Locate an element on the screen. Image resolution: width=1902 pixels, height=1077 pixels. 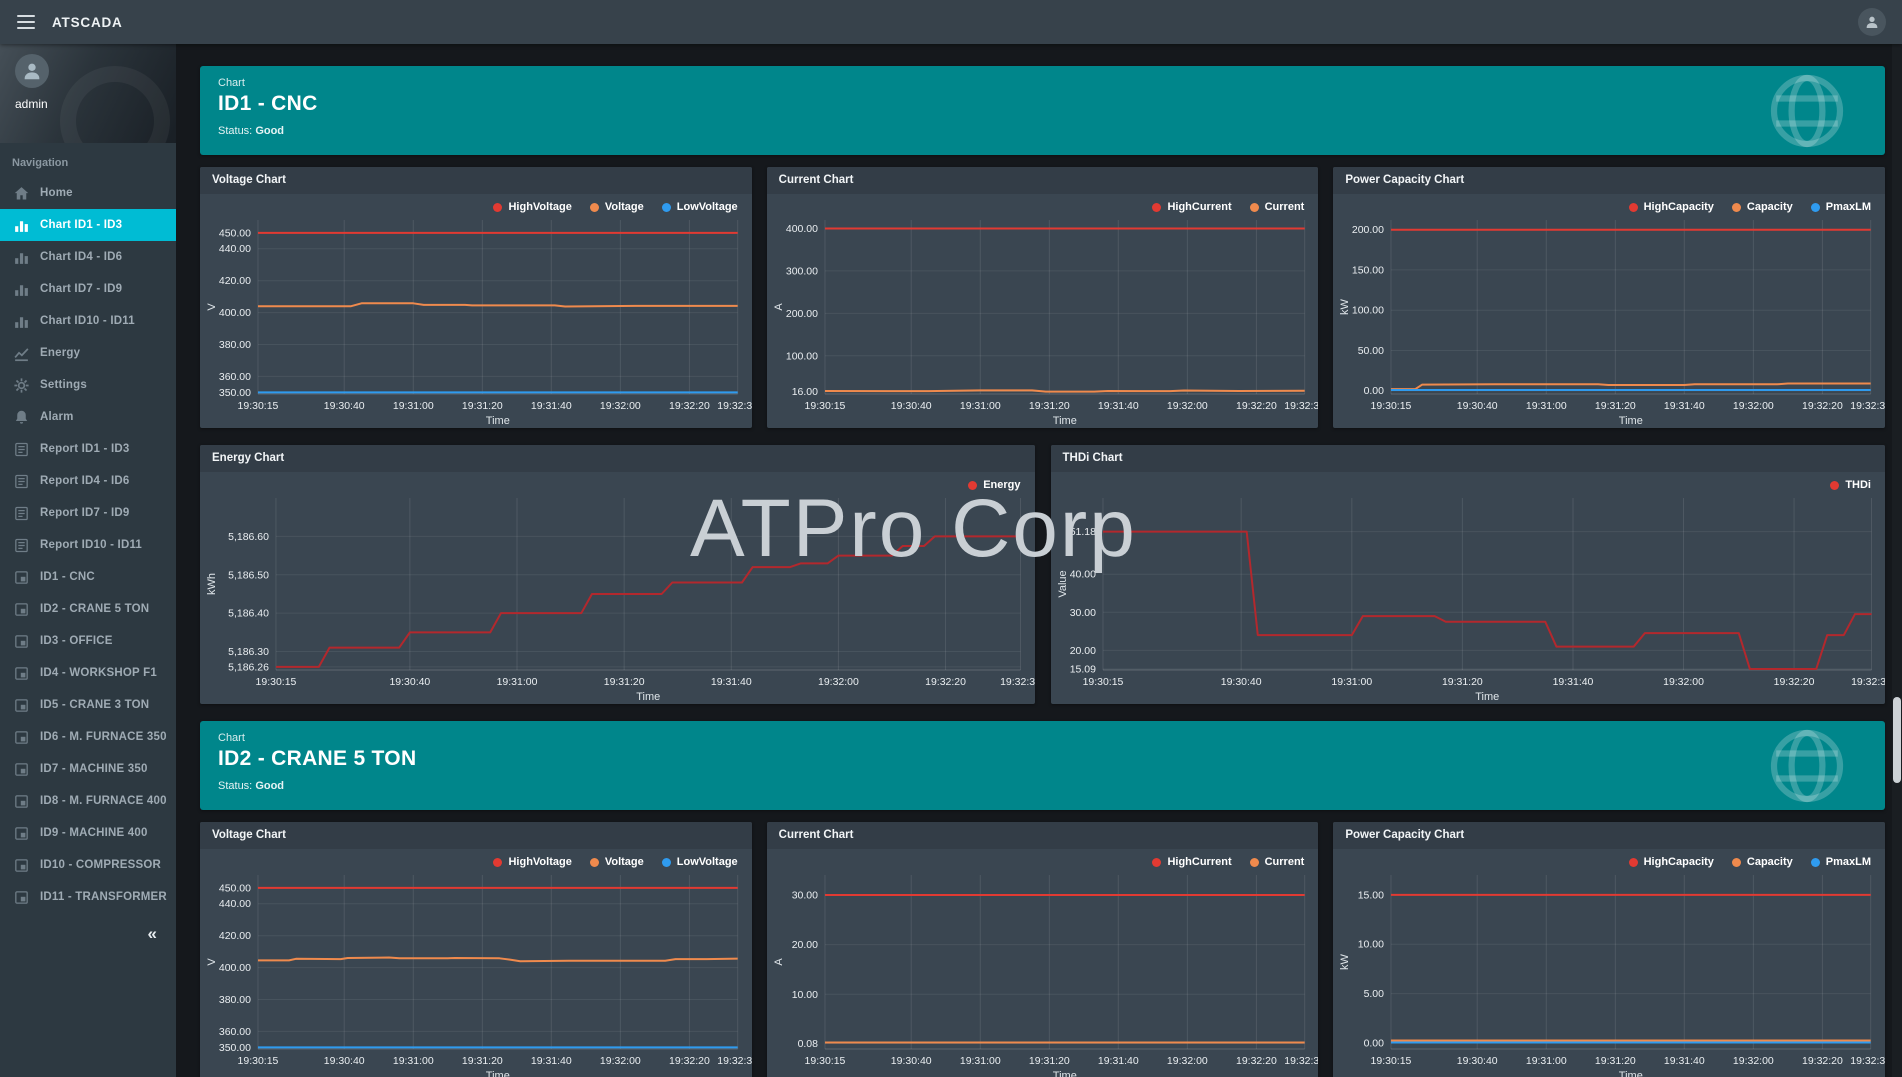
sidebar-item-id6-m-furnace-350: ID6 - M. FURNACE 350 is located at coordinates (88, 737).